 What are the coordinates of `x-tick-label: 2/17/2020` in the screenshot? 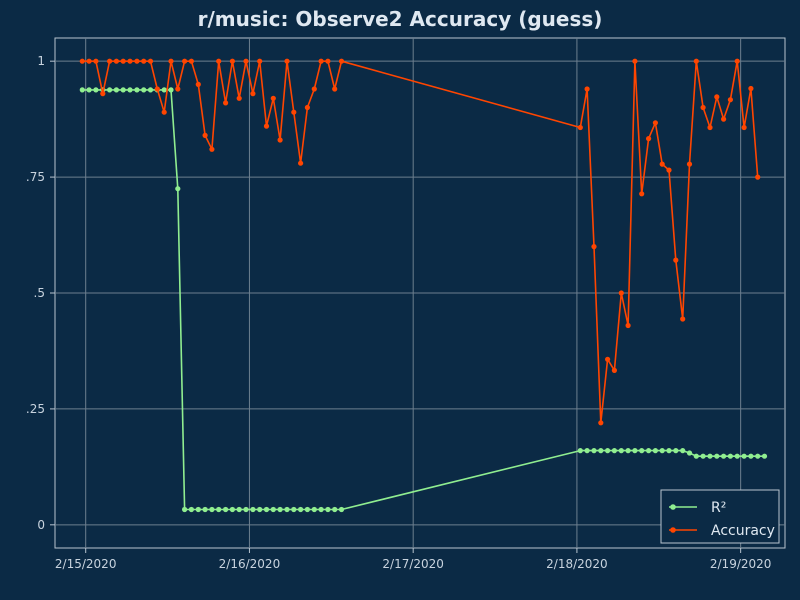 It's located at (413, 564).